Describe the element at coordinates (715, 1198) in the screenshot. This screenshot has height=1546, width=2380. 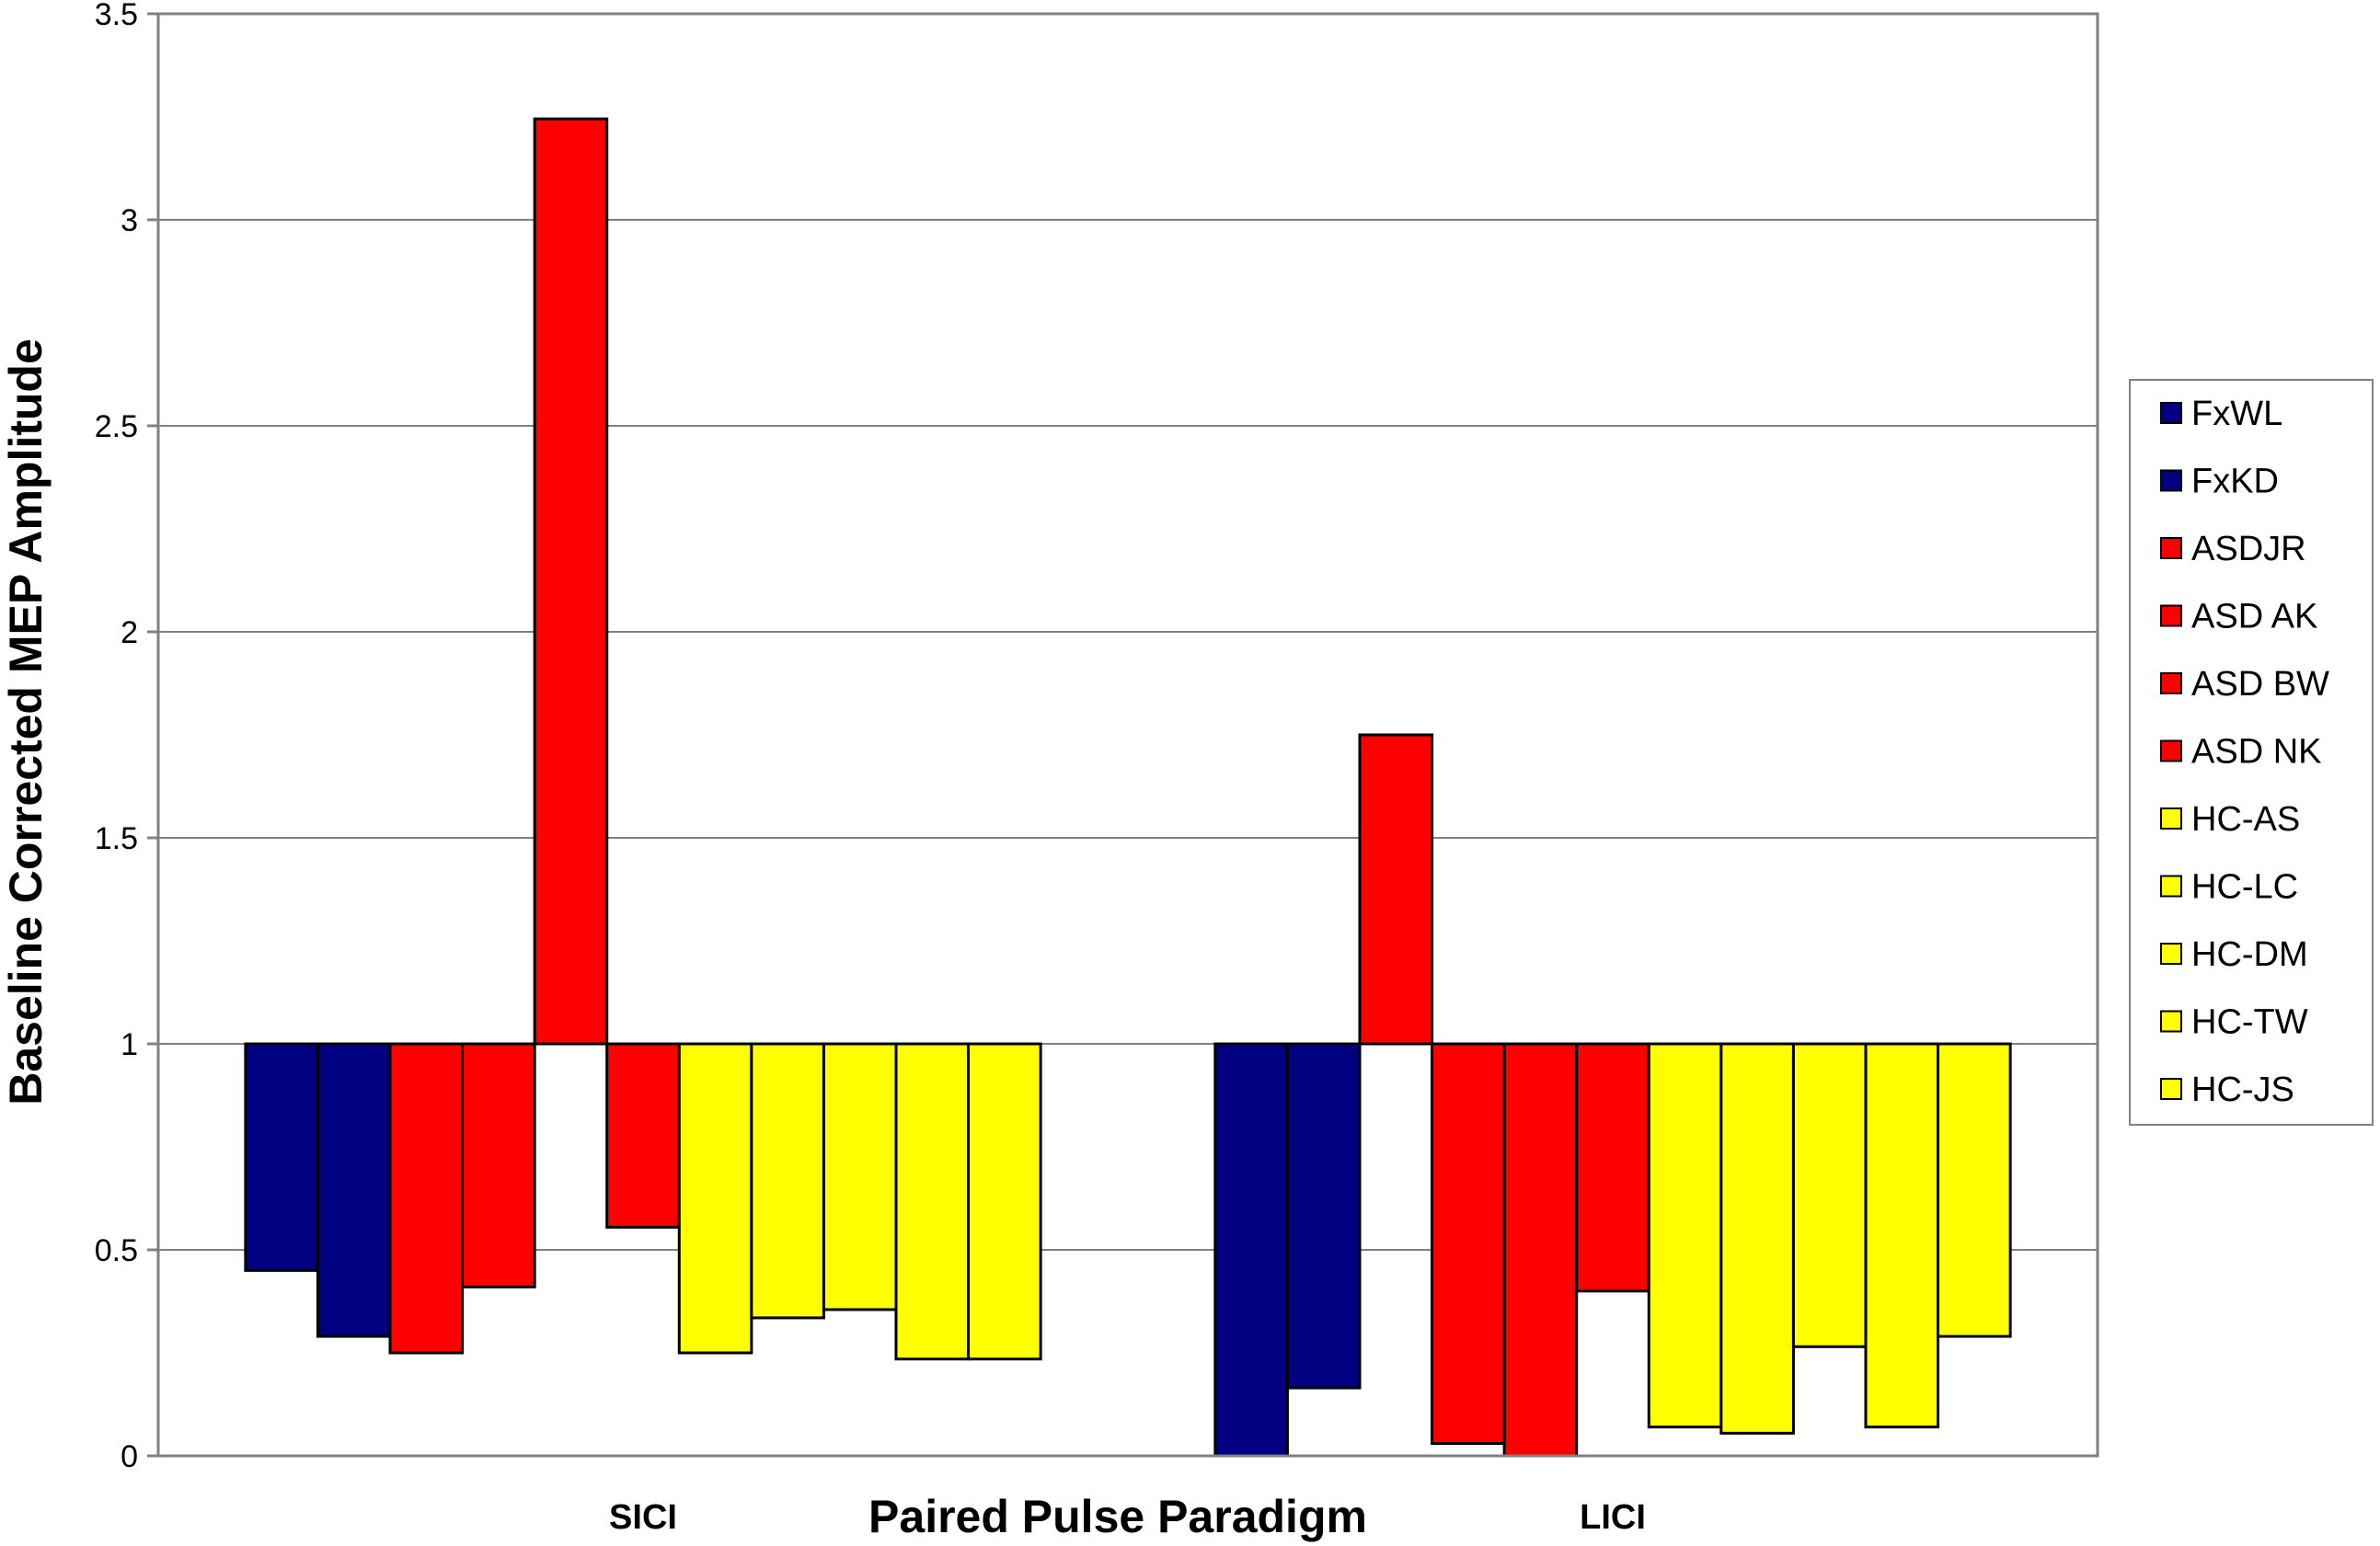
I see `bar-hc-as-sici` at that location.